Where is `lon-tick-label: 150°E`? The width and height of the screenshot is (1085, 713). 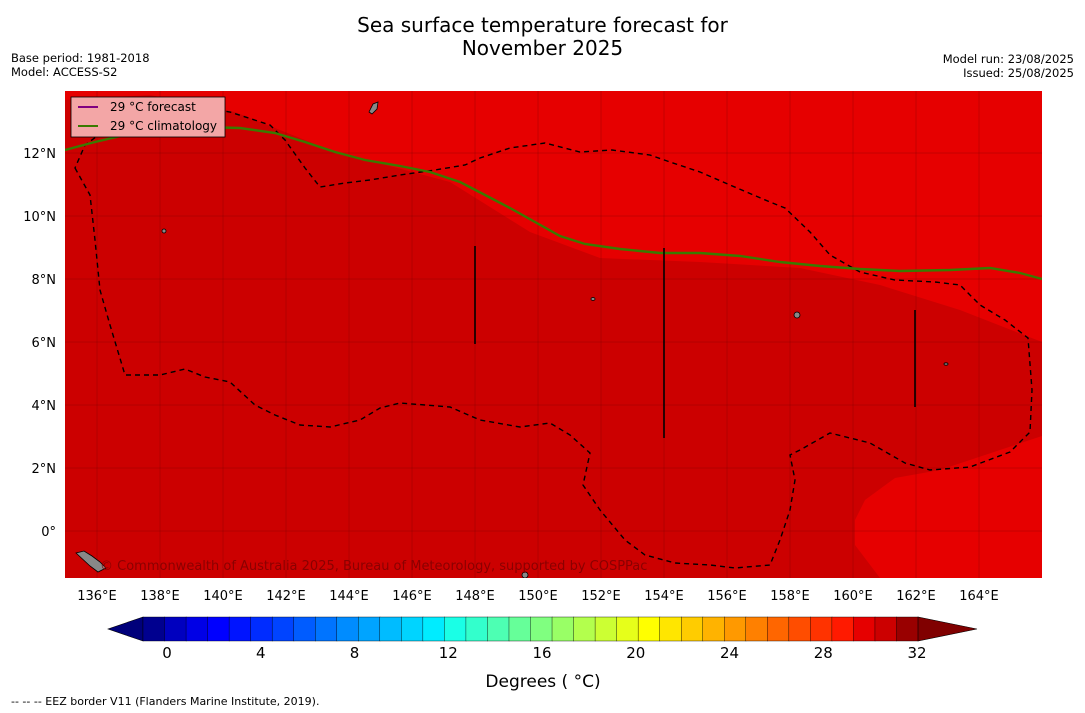 lon-tick-label: 150°E is located at coordinates (538, 596).